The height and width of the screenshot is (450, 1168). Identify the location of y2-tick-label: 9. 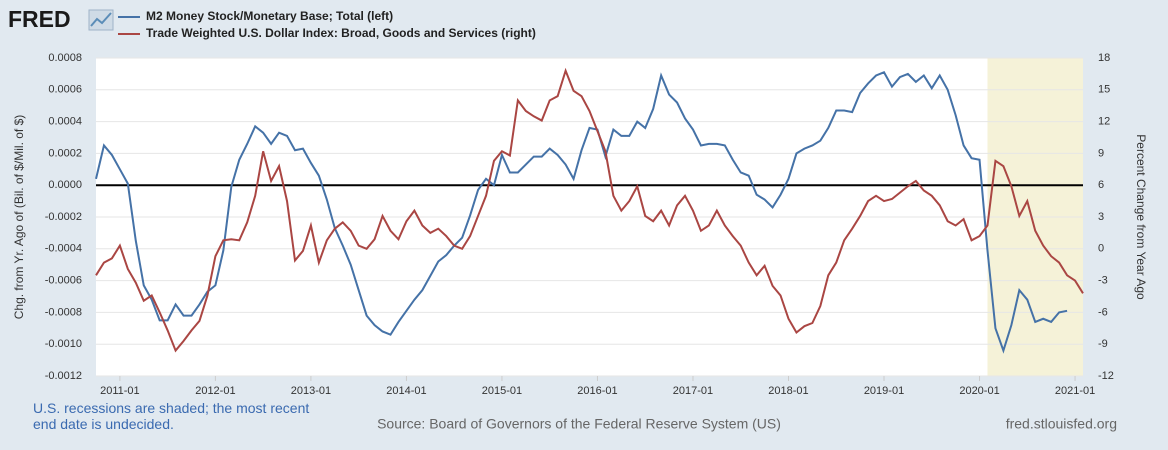
(1101, 153).